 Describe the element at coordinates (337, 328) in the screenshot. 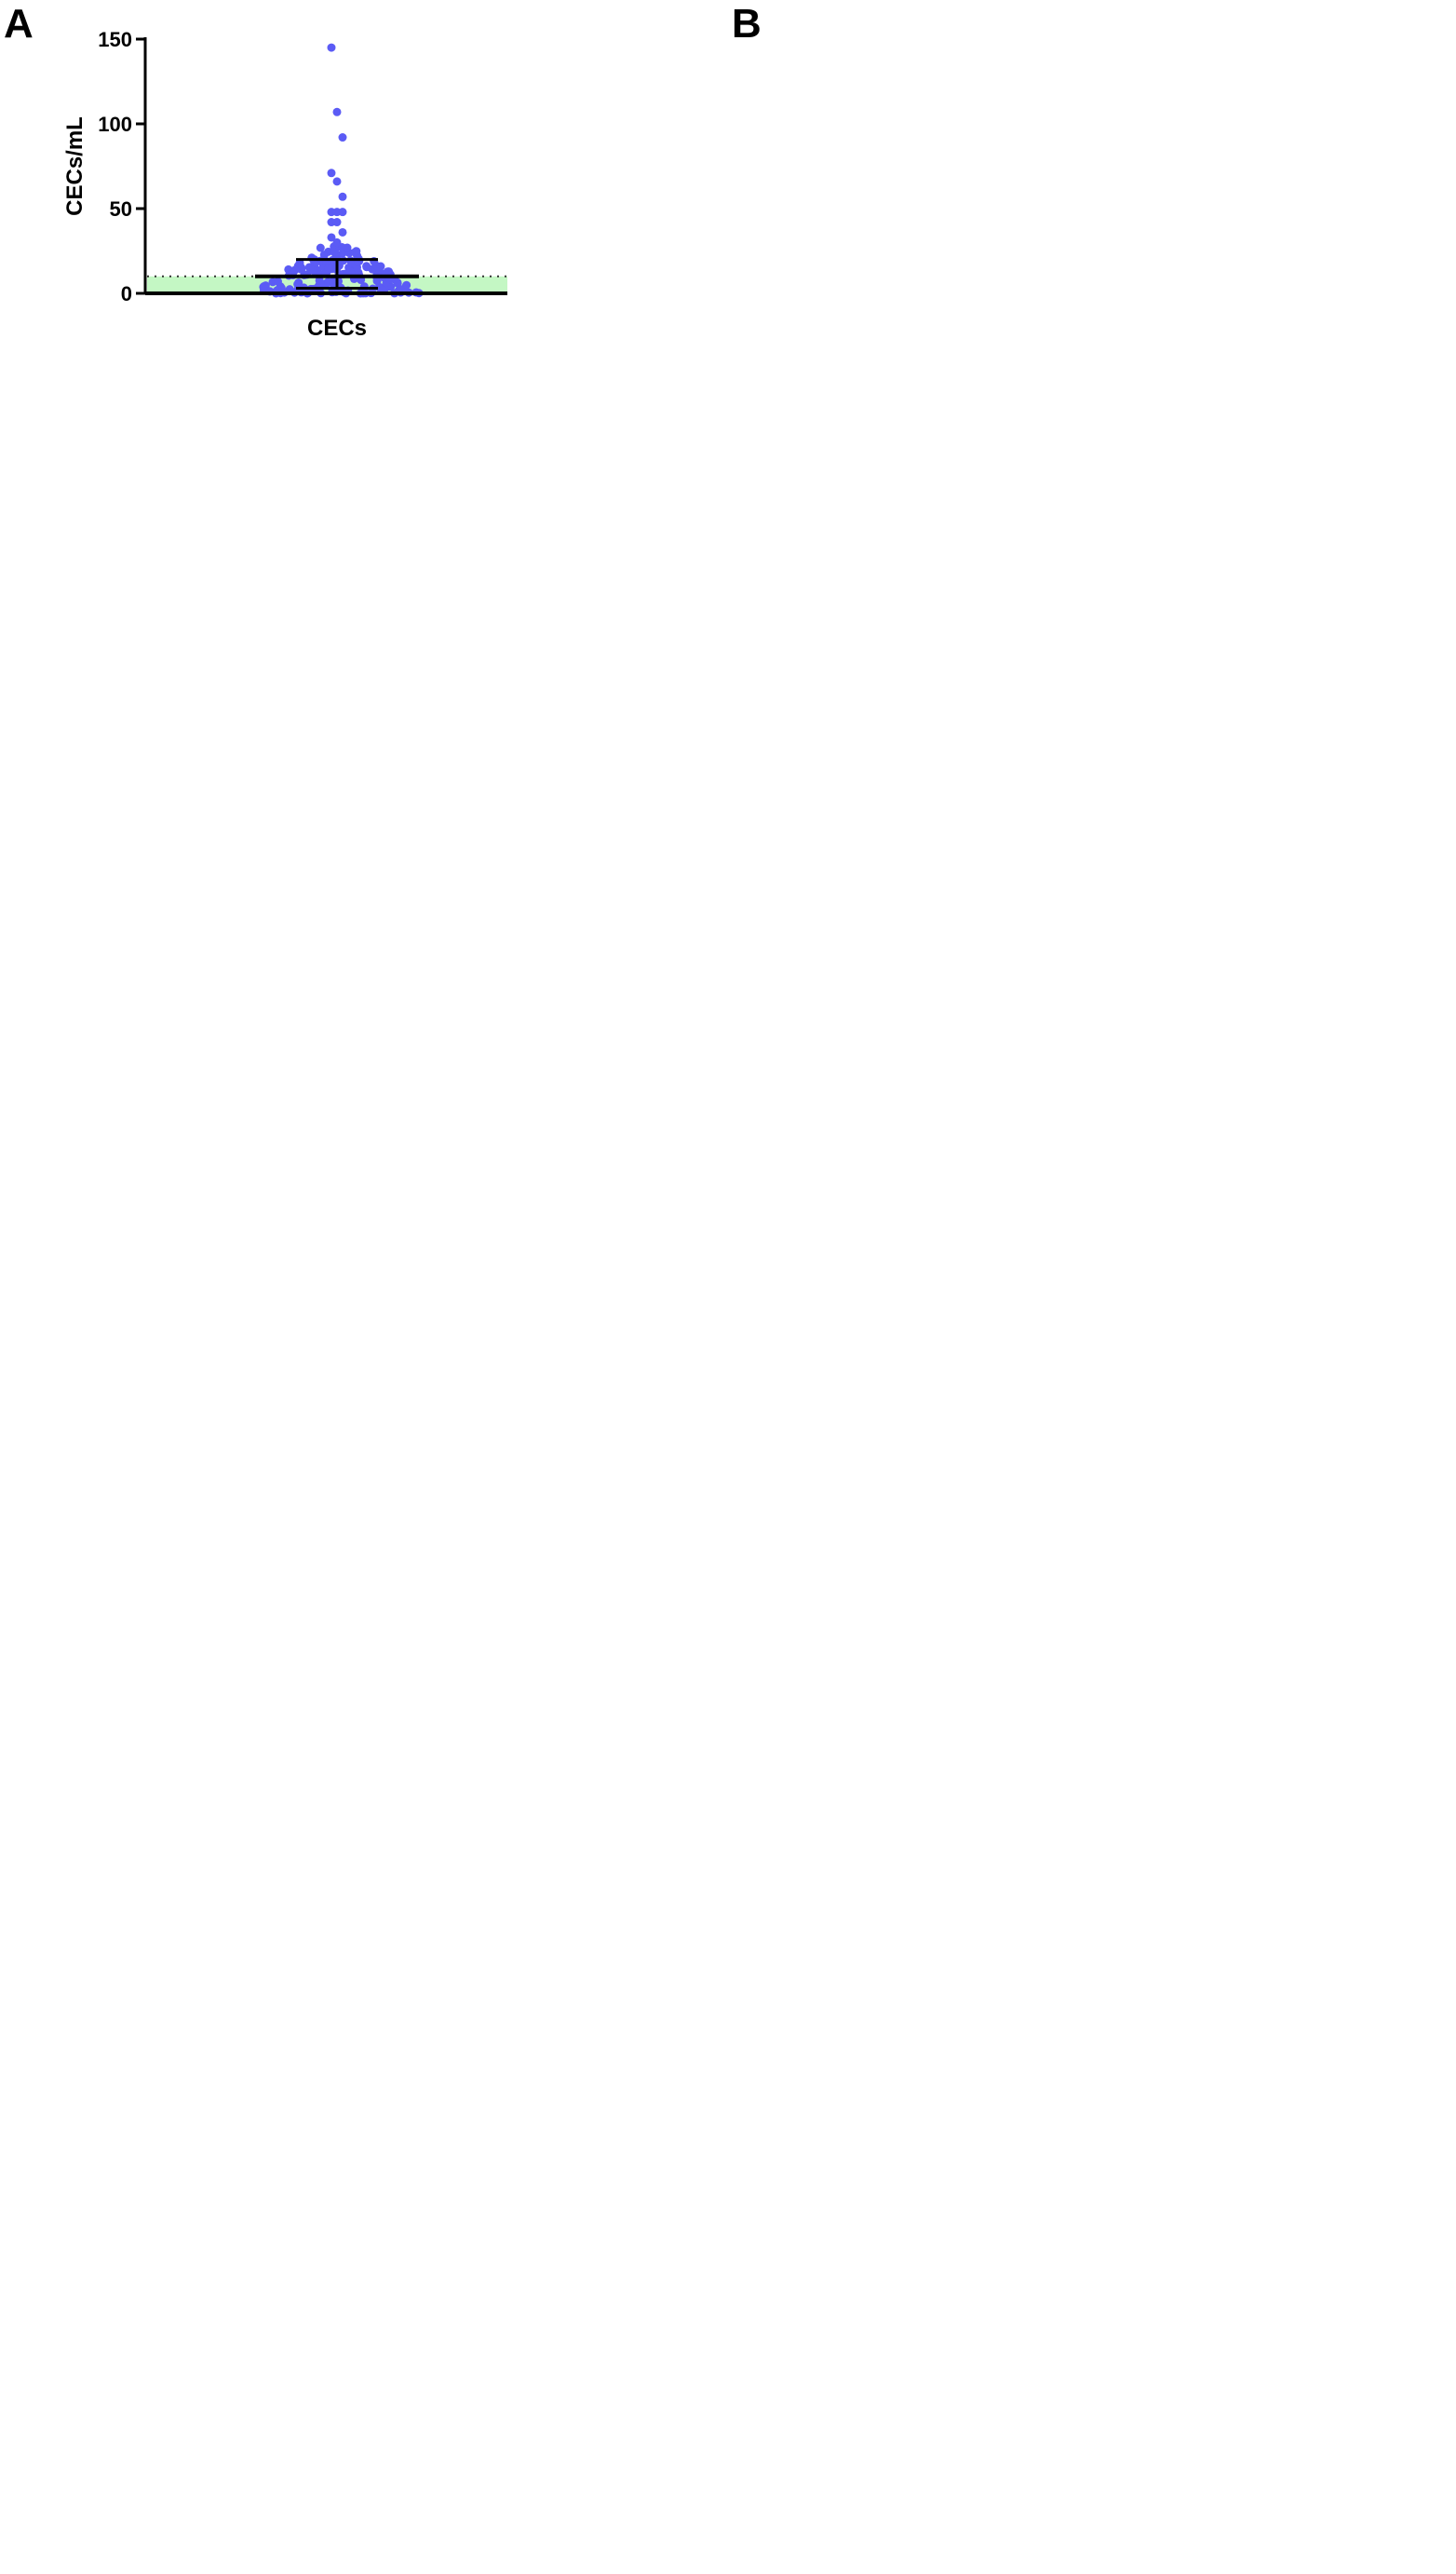

I see `x-category-label: CECs` at that location.